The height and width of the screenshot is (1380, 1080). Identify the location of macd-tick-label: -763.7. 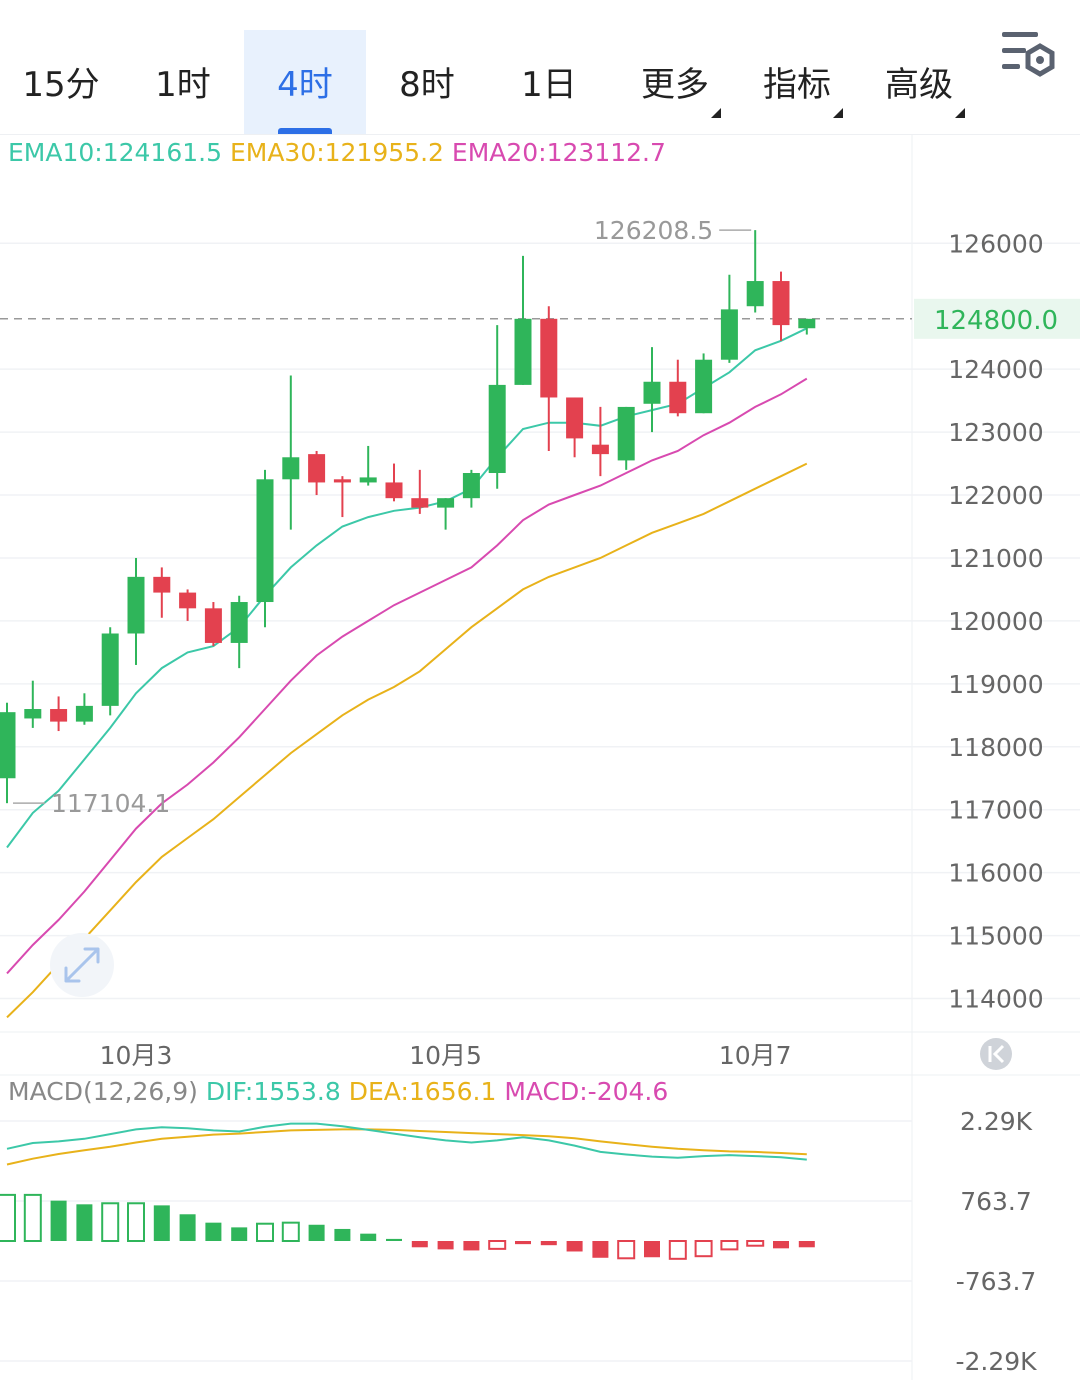
(996, 1281).